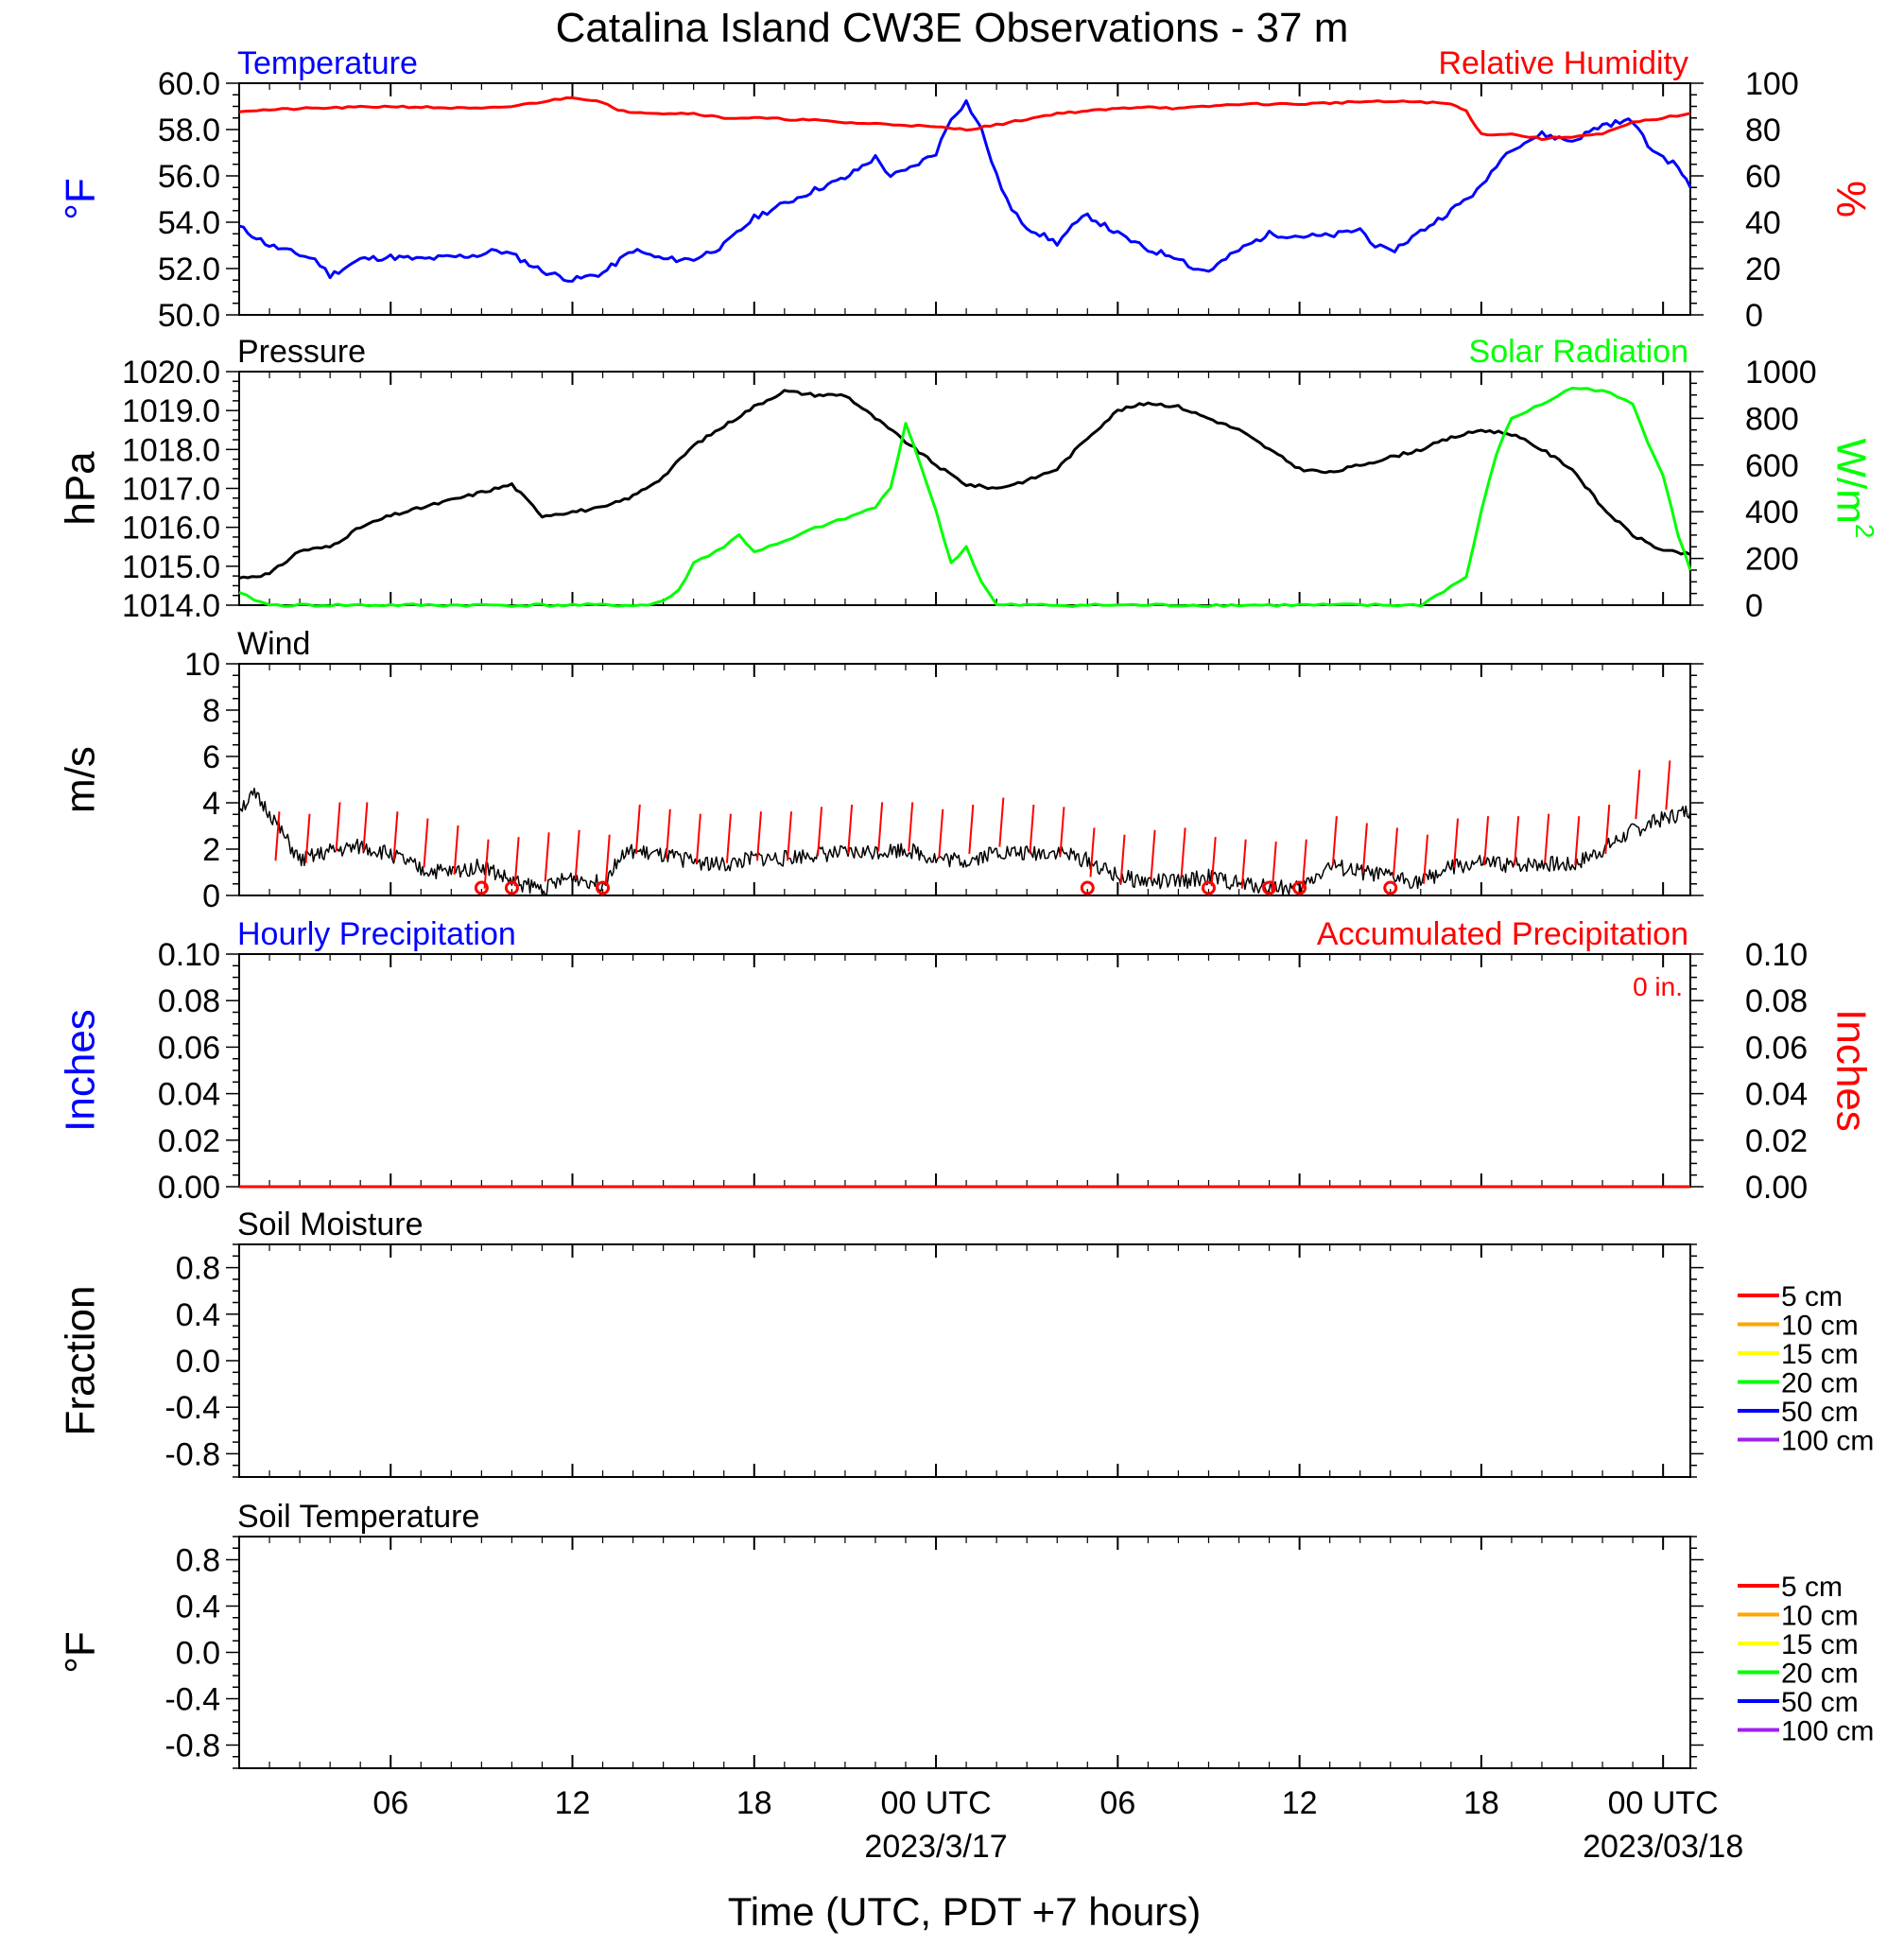  Describe the element at coordinates (964, 842) in the screenshot. I see `series-wind-speed` at that location.